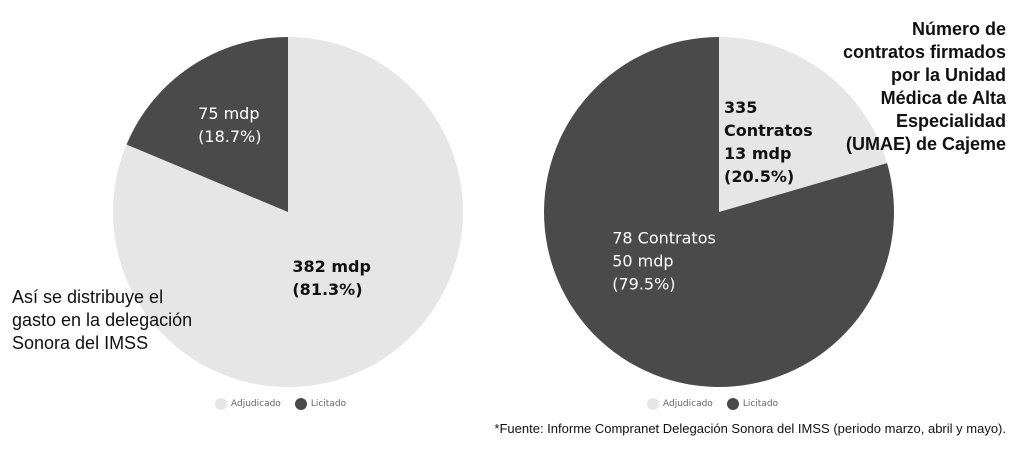 The height and width of the screenshot is (450, 1024). Describe the element at coordinates (768, 119) in the screenshot. I see `contracts-label: 335 Contratos` at that location.